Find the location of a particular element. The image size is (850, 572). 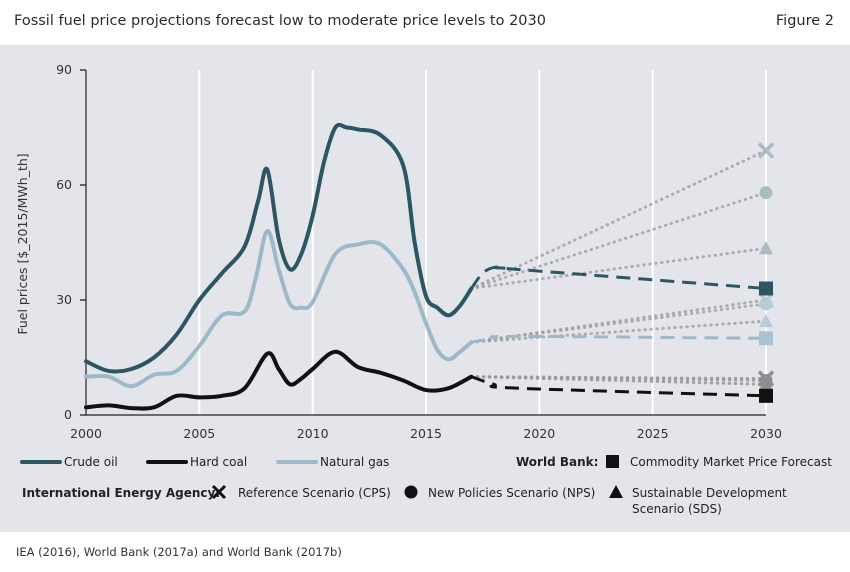

x-tick-label-2025: 2025 is located at coordinates (653, 433).